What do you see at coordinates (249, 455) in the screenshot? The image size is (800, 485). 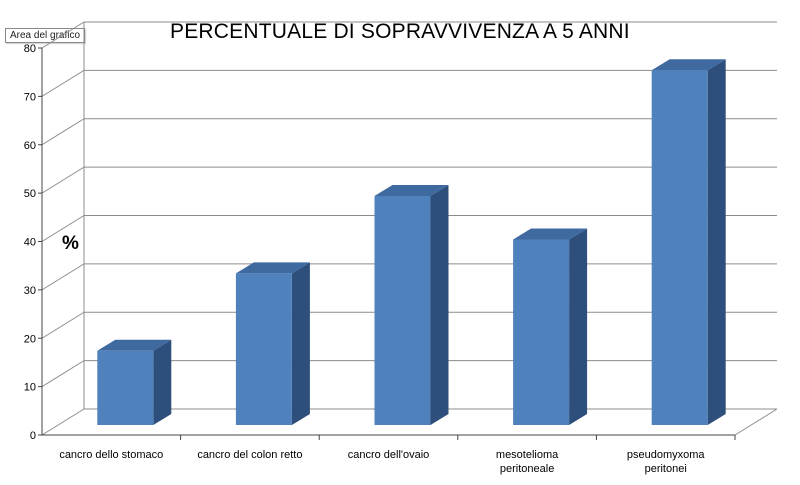 I see `x-category-label: cancro del colon retto` at bounding box center [249, 455].